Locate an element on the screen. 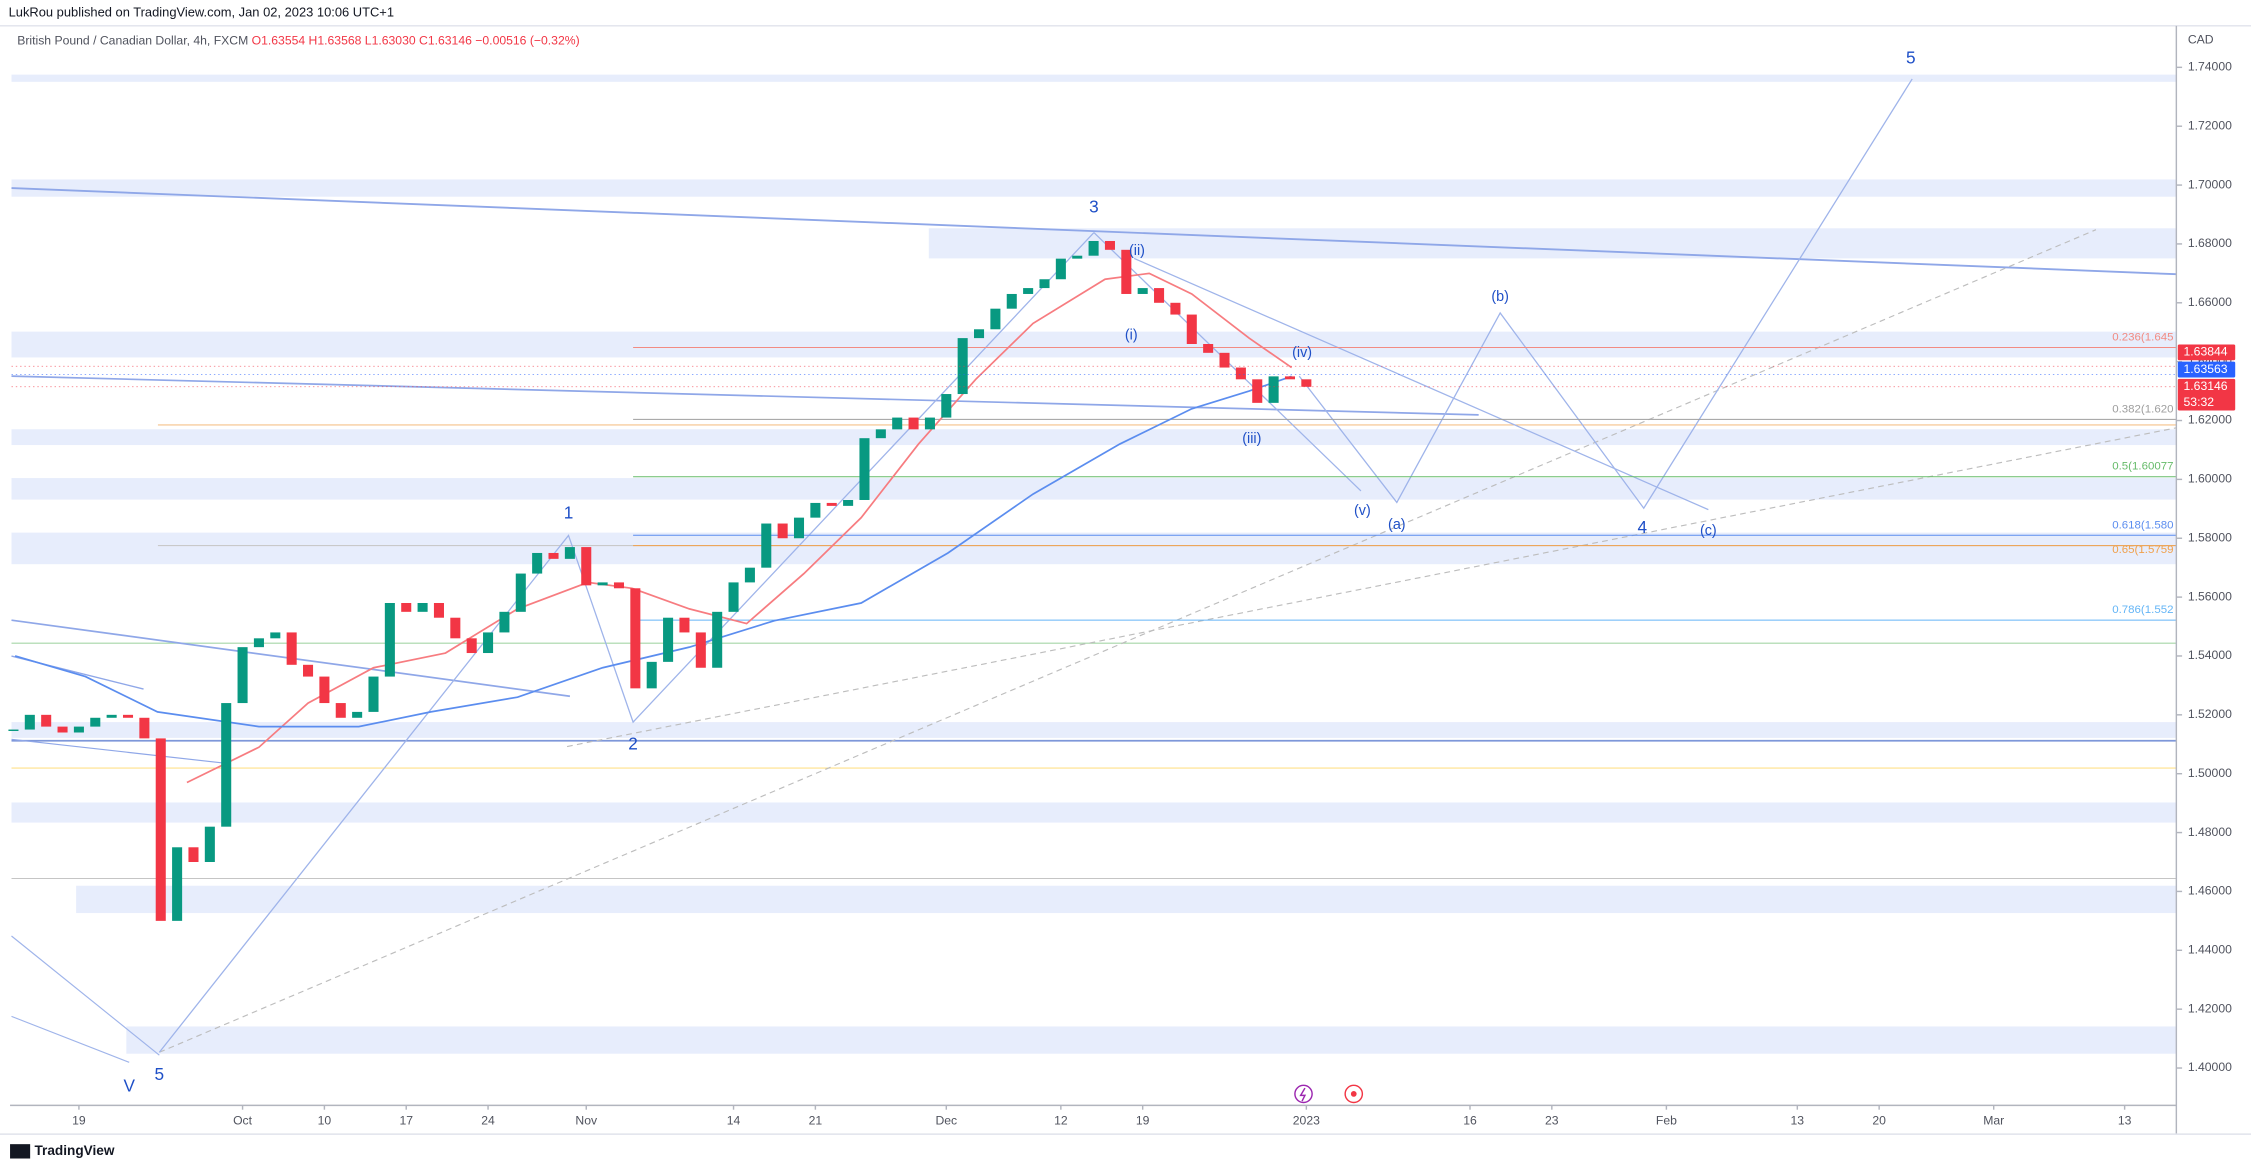 This screenshot has width=2251, height=1170. price-tag-label: 1.63844 is located at coordinates (2206, 352).